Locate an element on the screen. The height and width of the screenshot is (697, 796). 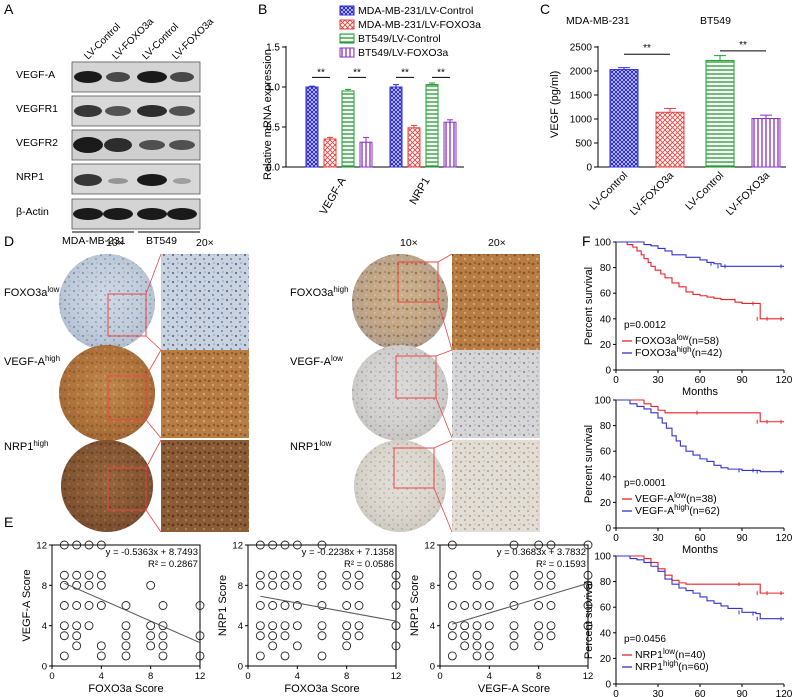
y-axis-label: NRP1 Score is located at coordinates (223, 605).